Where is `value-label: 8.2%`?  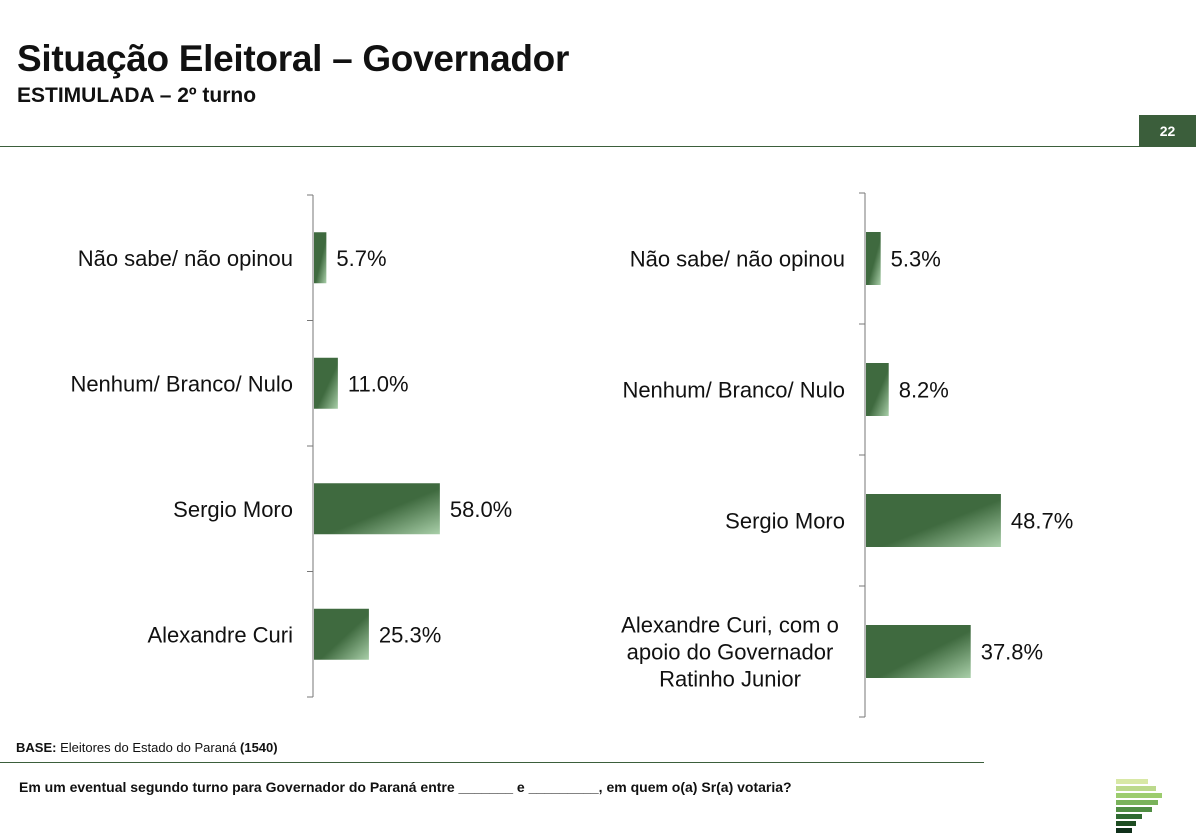 value-label: 8.2% is located at coordinates (924, 390).